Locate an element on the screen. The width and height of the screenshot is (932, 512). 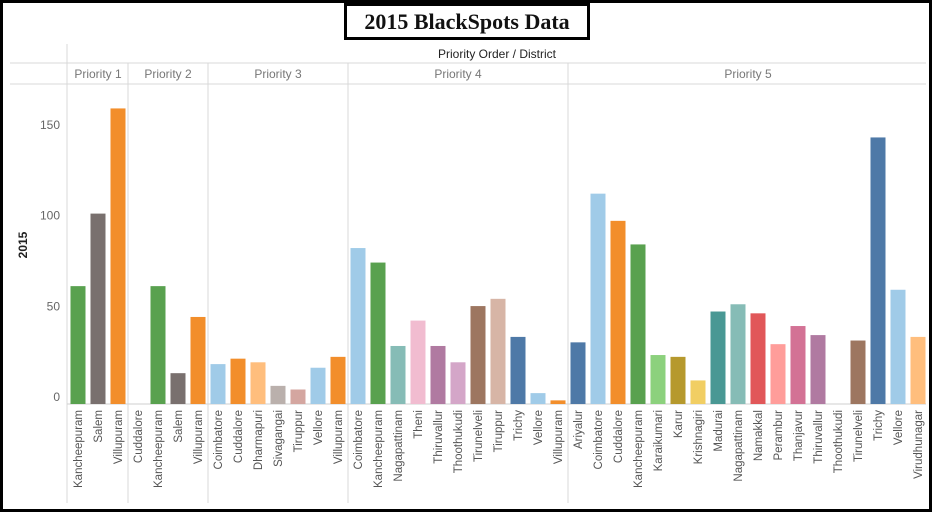
group-label: Priority 4 is located at coordinates (458, 74).